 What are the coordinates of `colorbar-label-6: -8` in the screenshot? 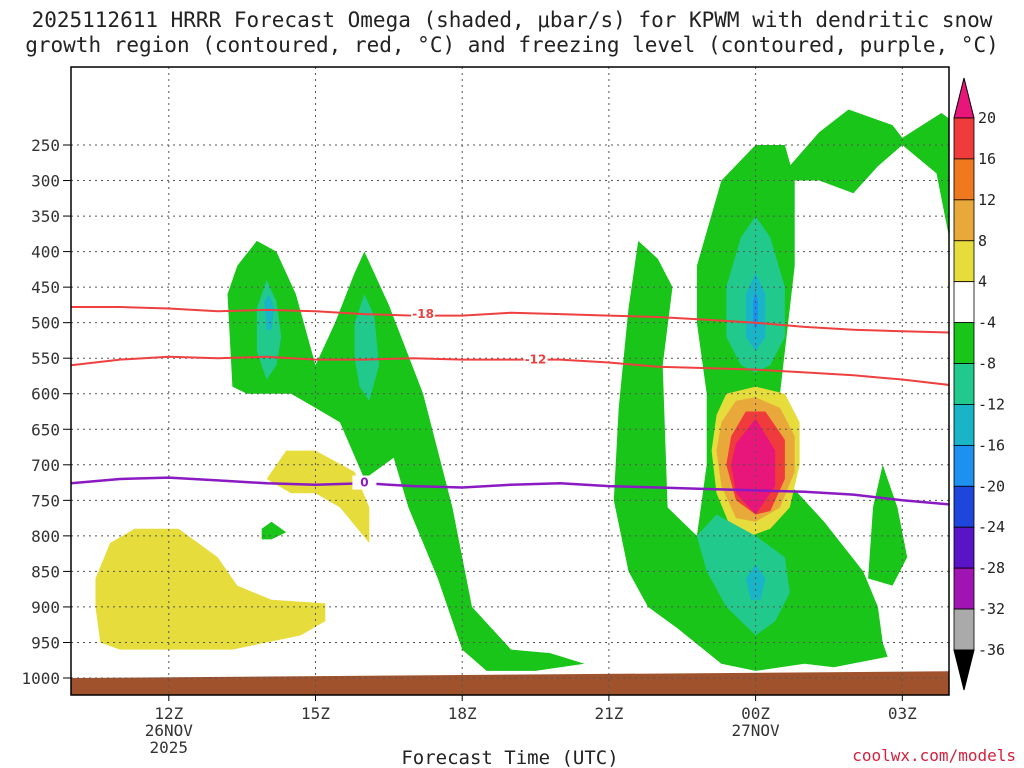 It's located at (987, 364).